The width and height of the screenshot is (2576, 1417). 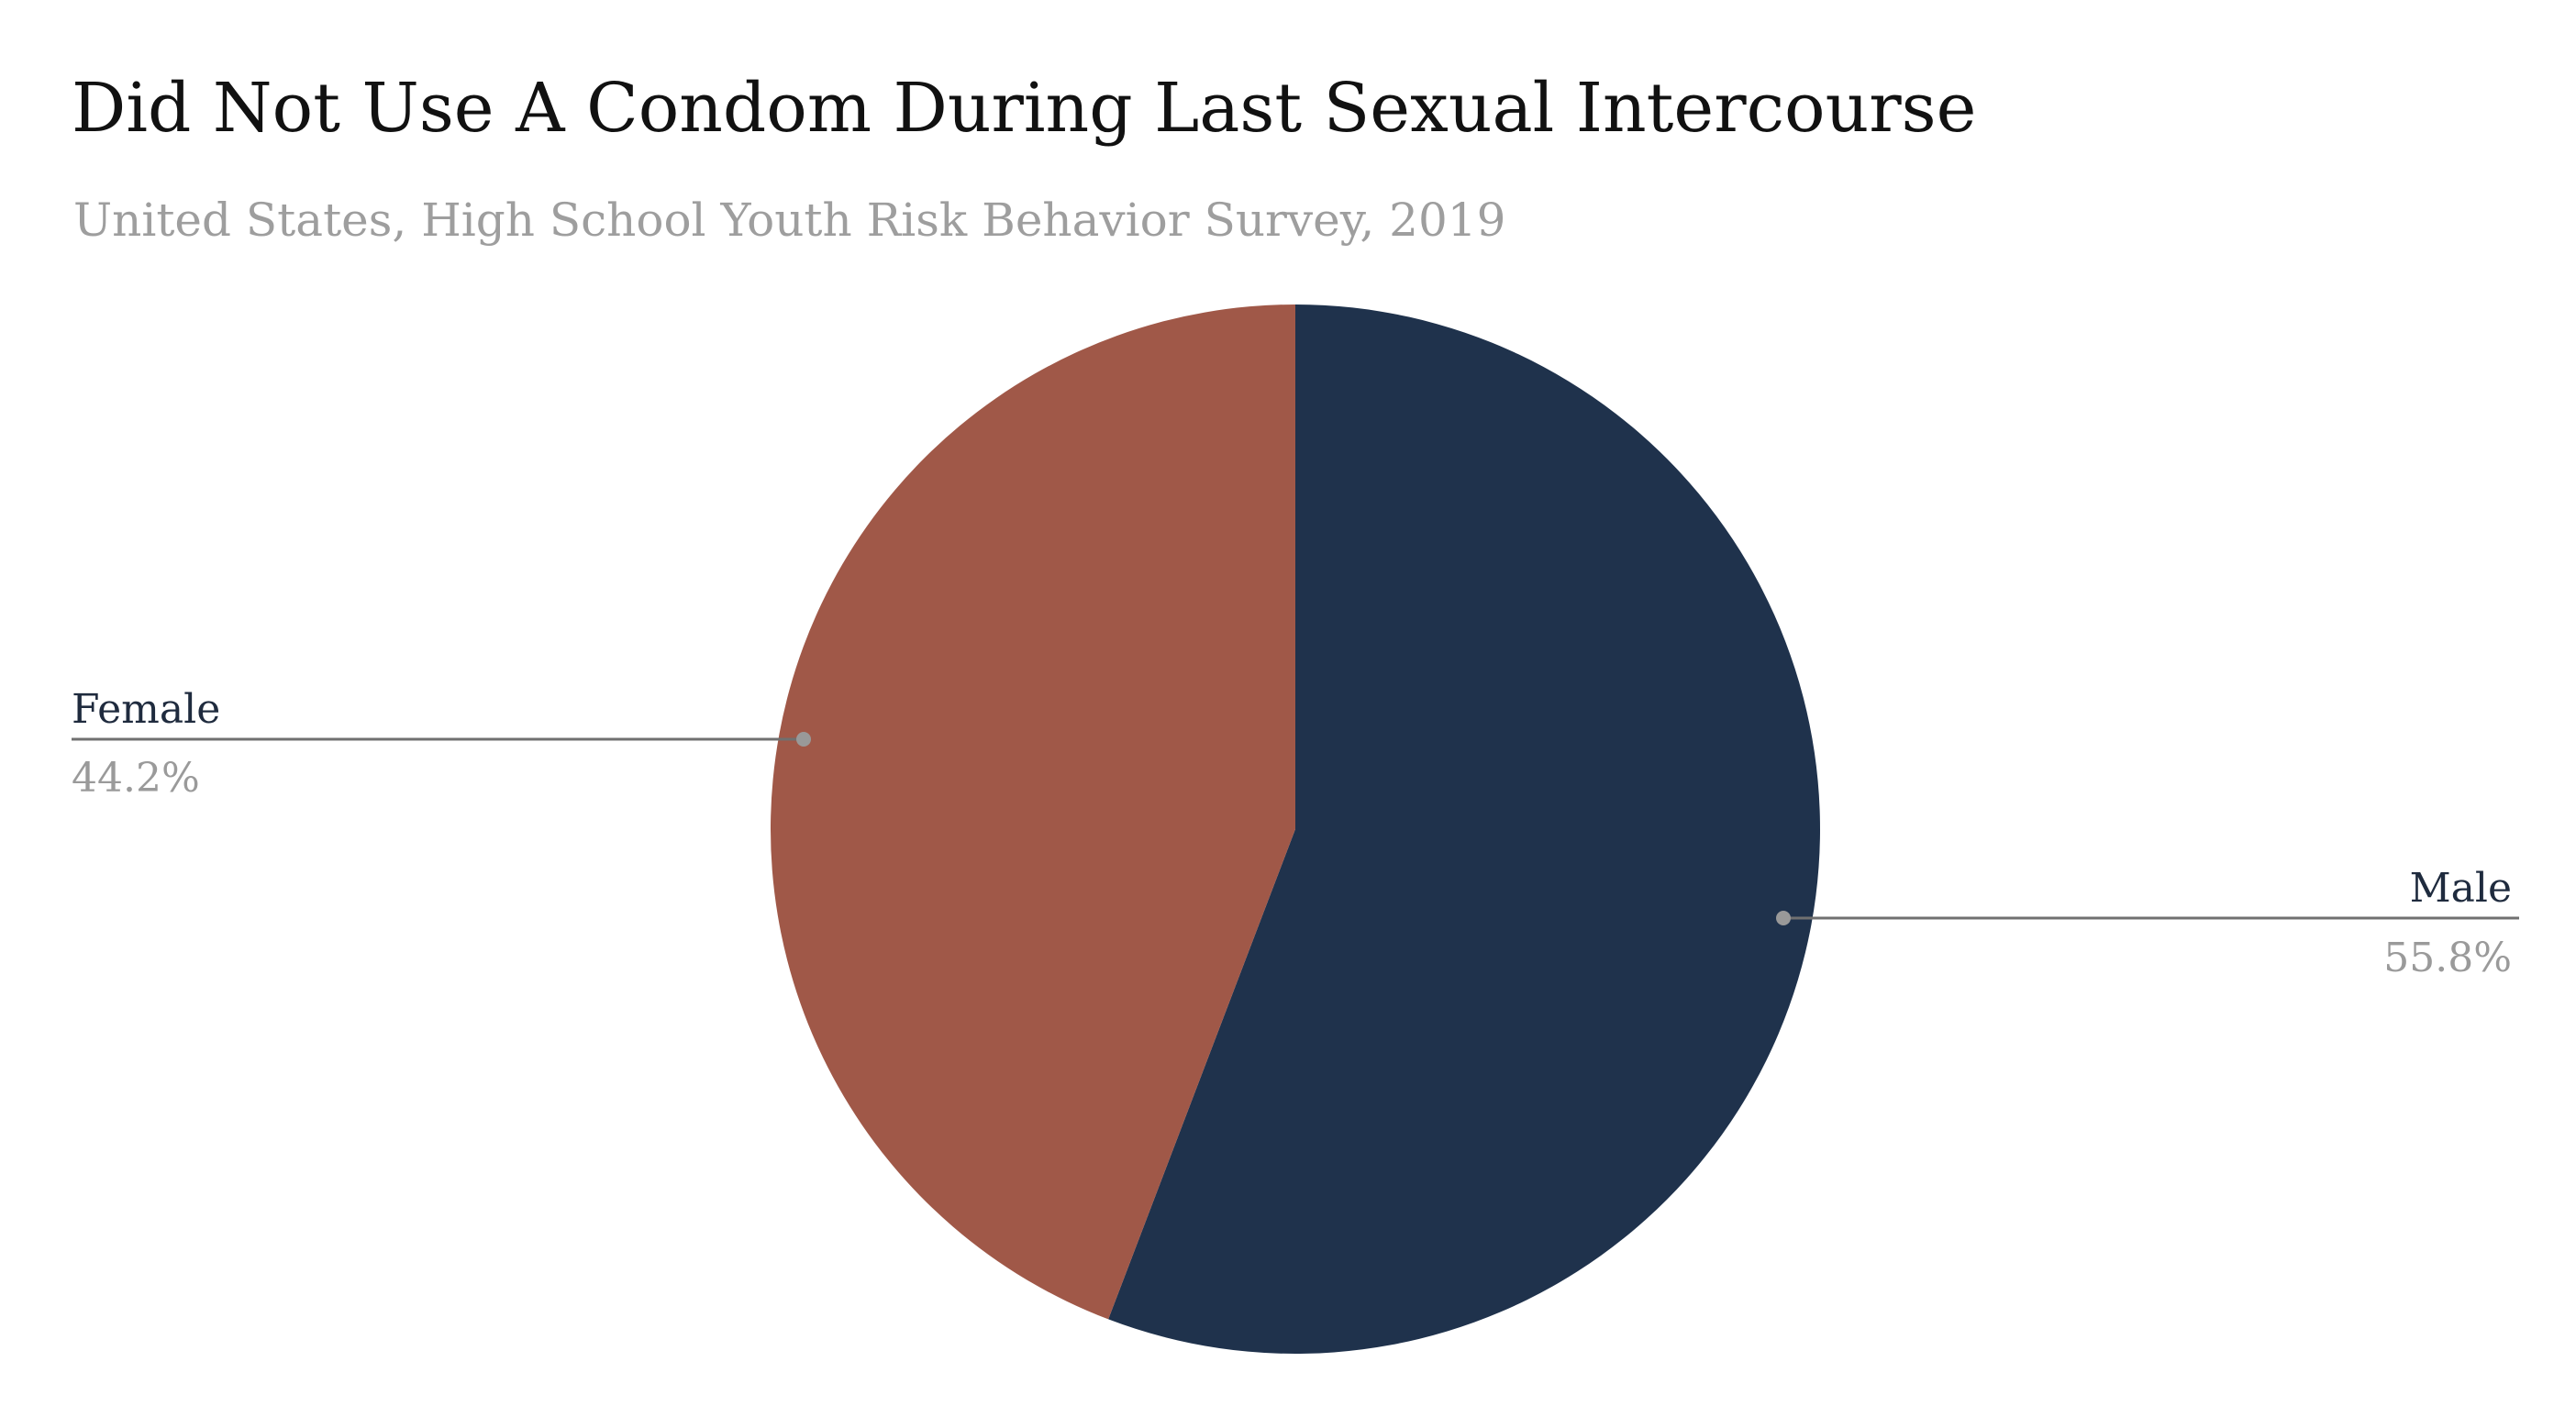 What do you see at coordinates (803, 739) in the screenshot?
I see `leader-dot-female` at bounding box center [803, 739].